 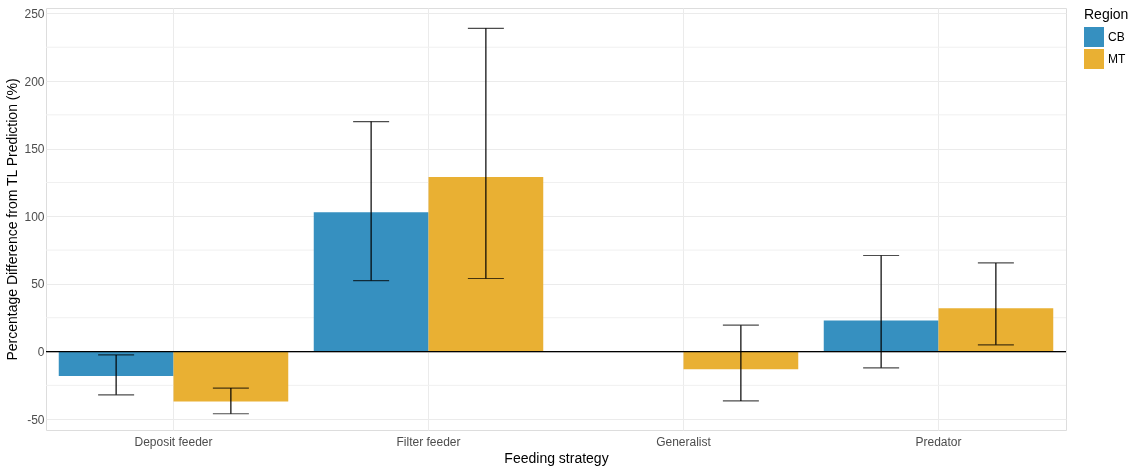 What do you see at coordinates (34, 216) in the screenshot?
I see `y-tick-label: 100` at bounding box center [34, 216].